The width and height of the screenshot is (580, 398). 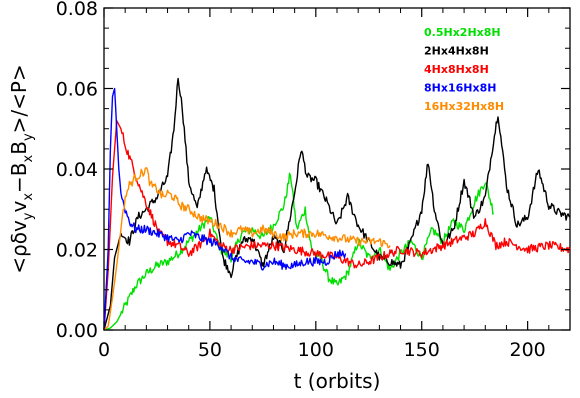 I want to click on x-tick-label: 100, so click(x=316, y=350).